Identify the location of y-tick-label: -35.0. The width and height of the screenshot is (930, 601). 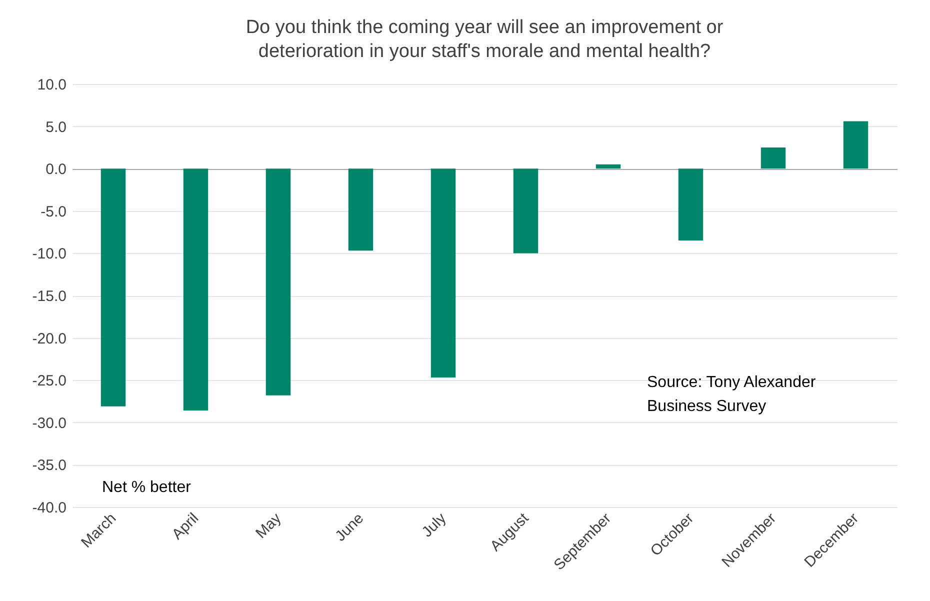
(49, 465).